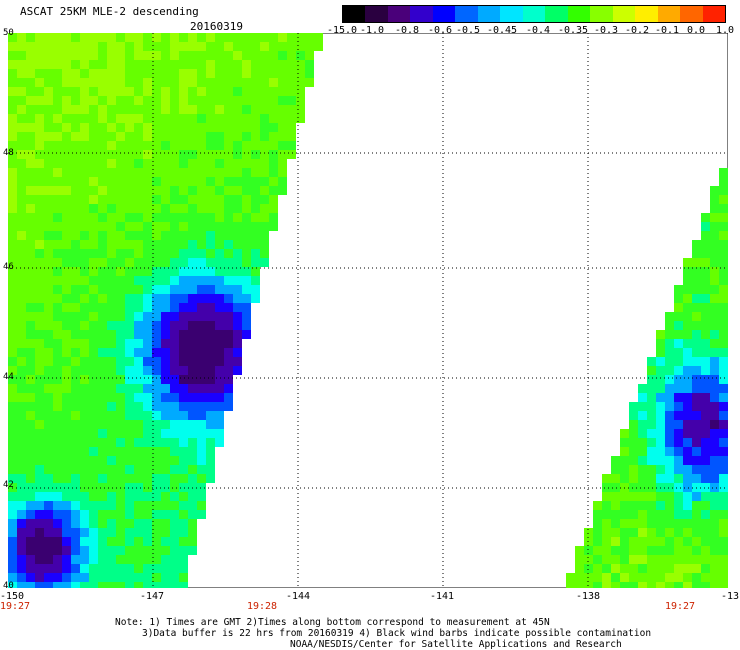 This screenshot has width=740, height=650. I want to click on product-date: 20160319, so click(216, 26).